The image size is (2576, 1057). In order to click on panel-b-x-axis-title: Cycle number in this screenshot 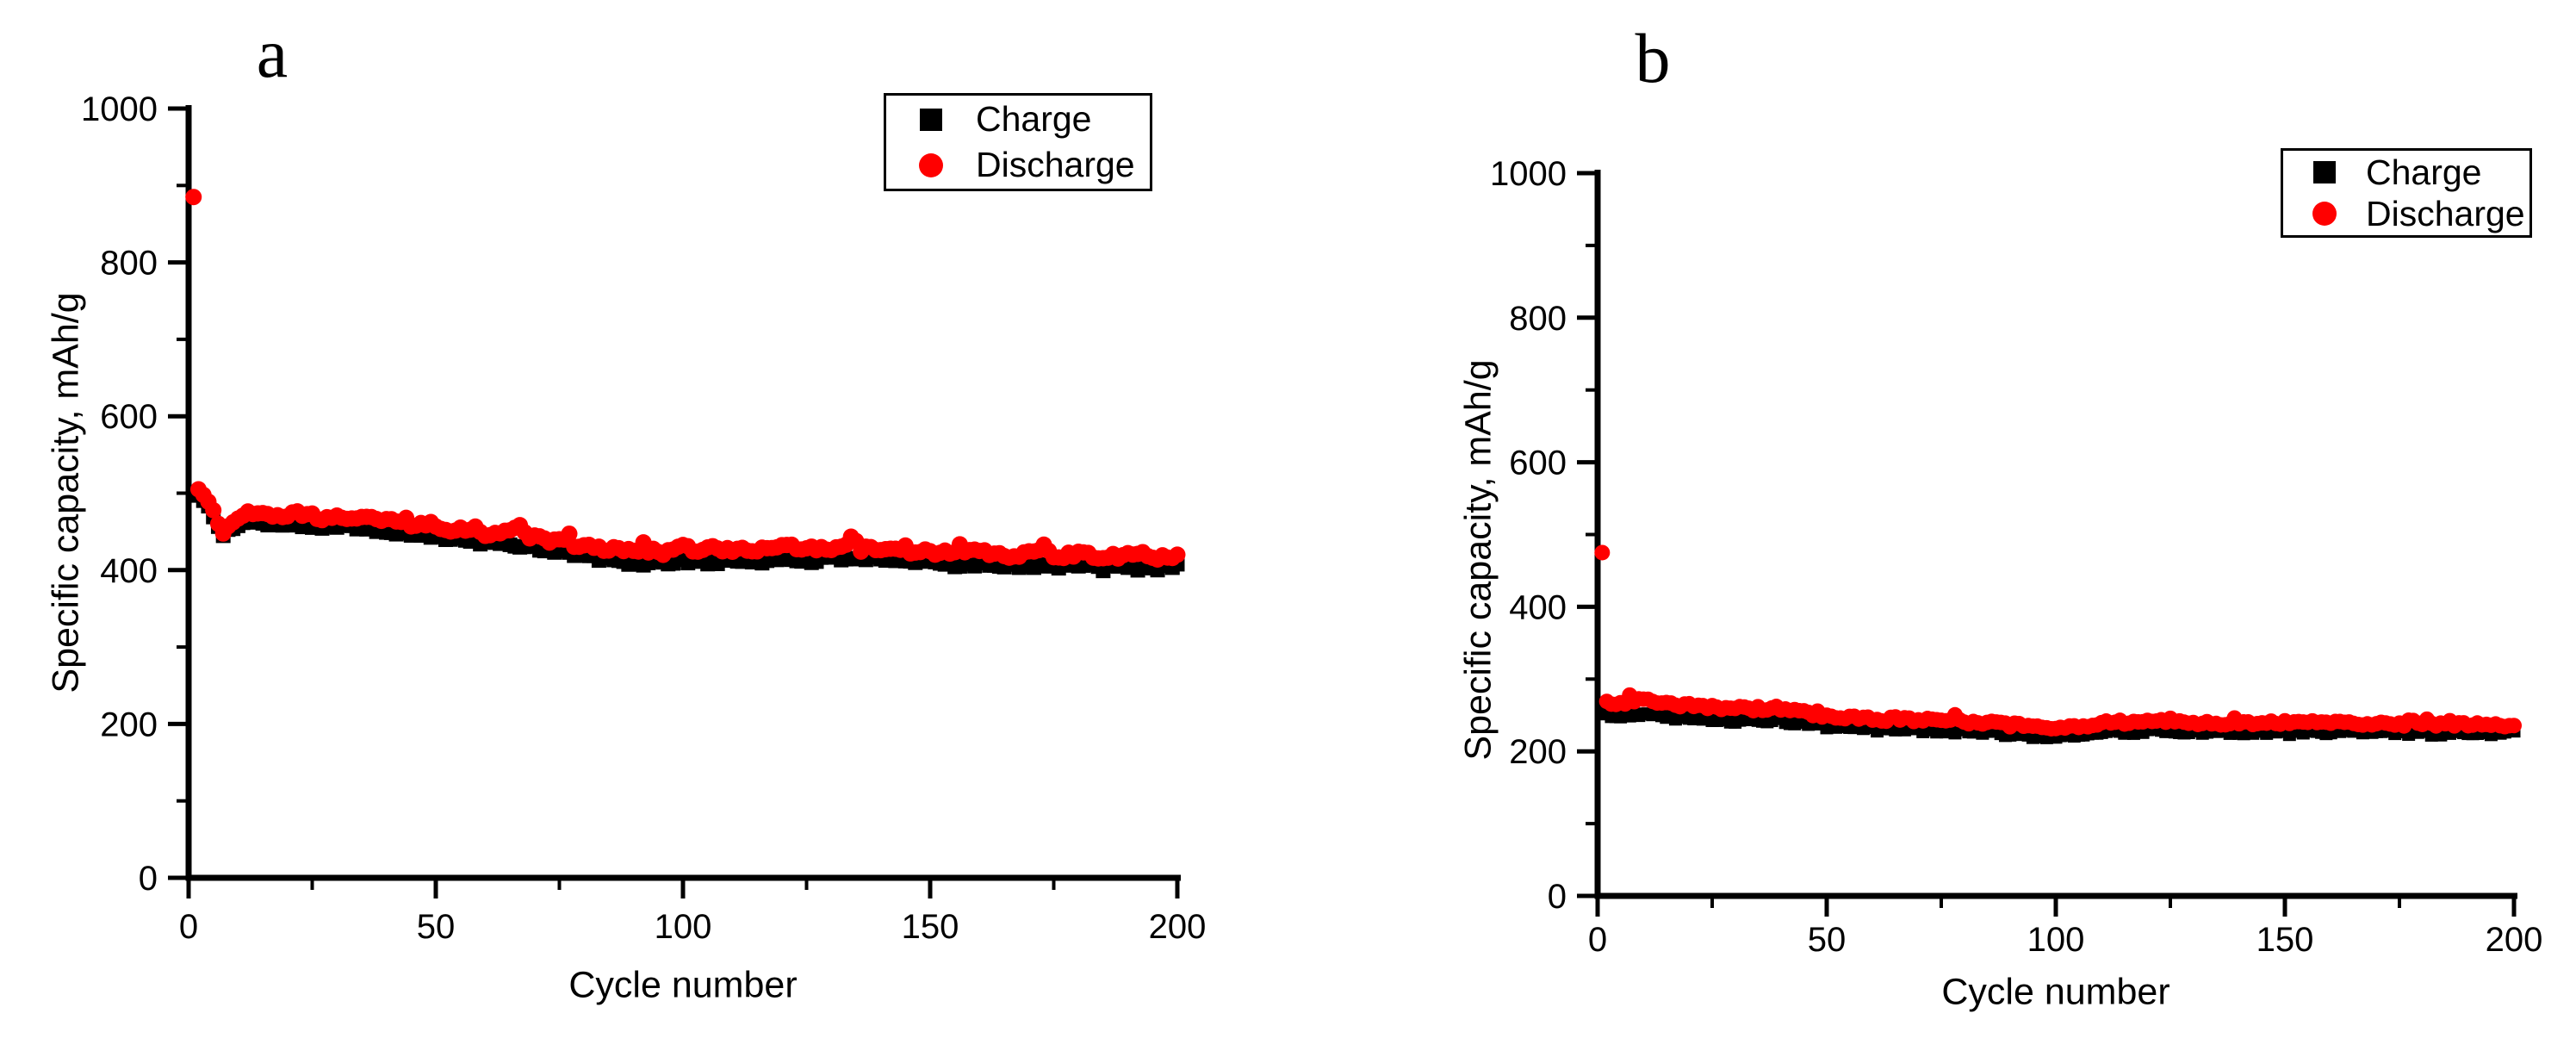, I will do `click(2055, 992)`.